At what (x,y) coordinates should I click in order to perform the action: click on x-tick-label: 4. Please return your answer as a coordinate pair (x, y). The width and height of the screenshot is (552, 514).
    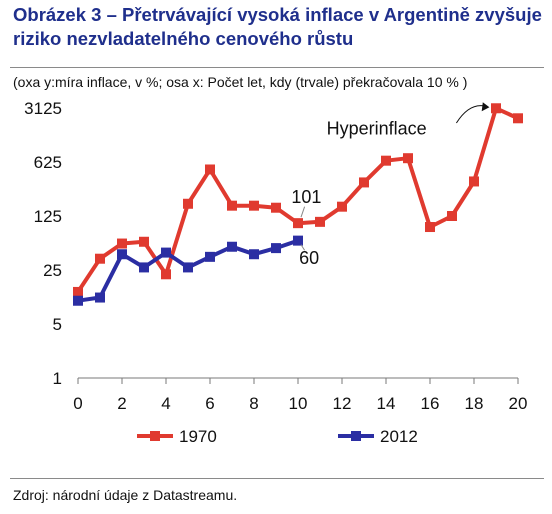
    Looking at the image, I should click on (165, 403).